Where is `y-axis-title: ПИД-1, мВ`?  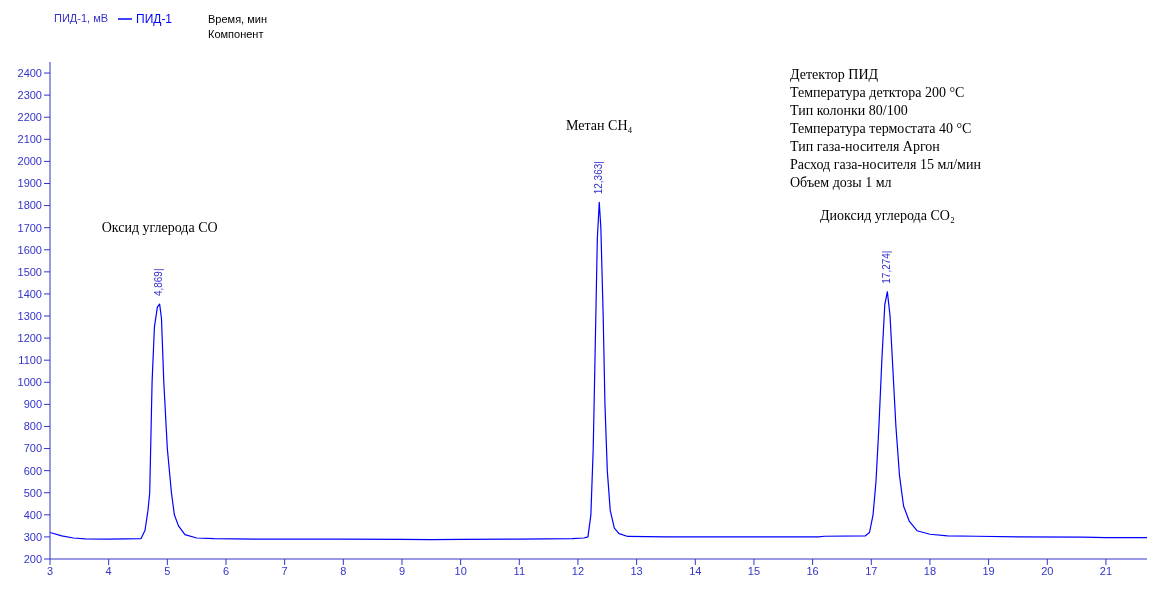 y-axis-title: ПИД-1, мВ is located at coordinates (81, 18).